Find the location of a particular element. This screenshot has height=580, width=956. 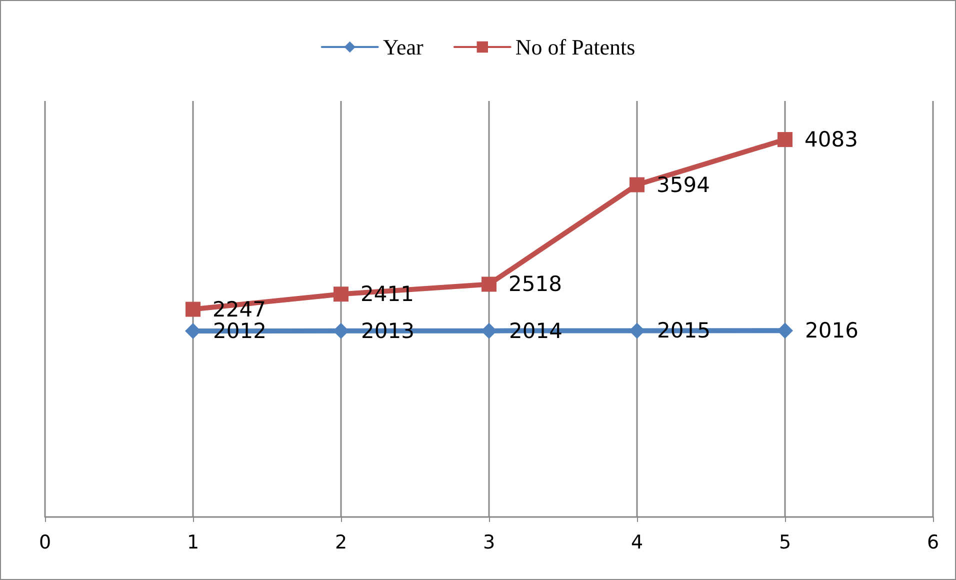

x-tick-label: 3 is located at coordinates (489, 543).